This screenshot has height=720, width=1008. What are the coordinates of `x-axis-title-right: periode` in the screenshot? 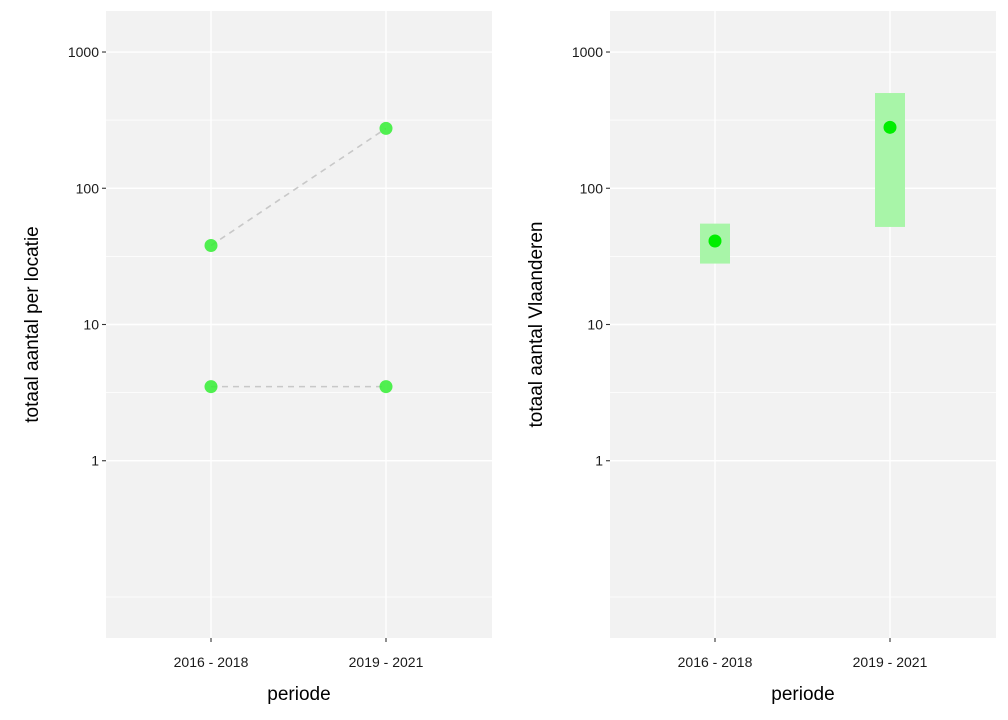 It's located at (802, 694).